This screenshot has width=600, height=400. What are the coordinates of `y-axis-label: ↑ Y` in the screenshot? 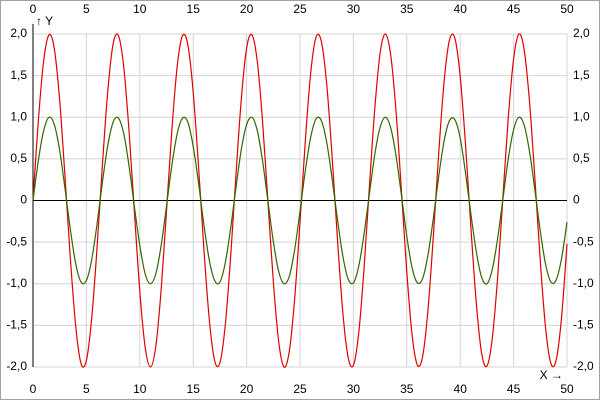 It's located at (44, 21).